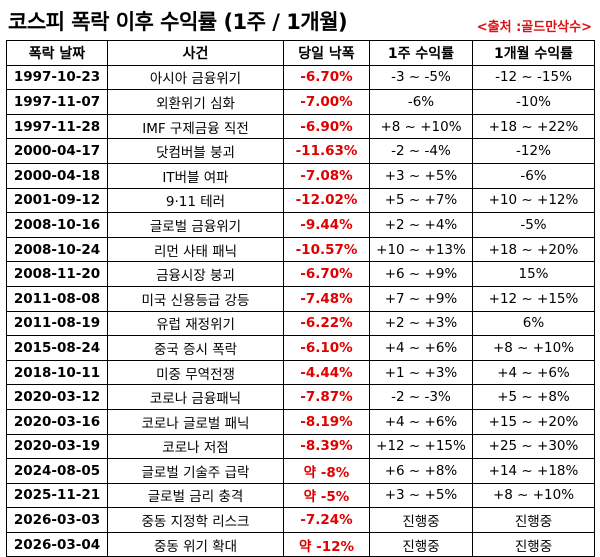 The width and height of the screenshot is (600, 557). What do you see at coordinates (300, 53) in the screenshot?
I see `table-header-row: 폭락 날짜 사건 당일 낙폭 1주 수익률 1개월 수익률` at bounding box center [300, 53].